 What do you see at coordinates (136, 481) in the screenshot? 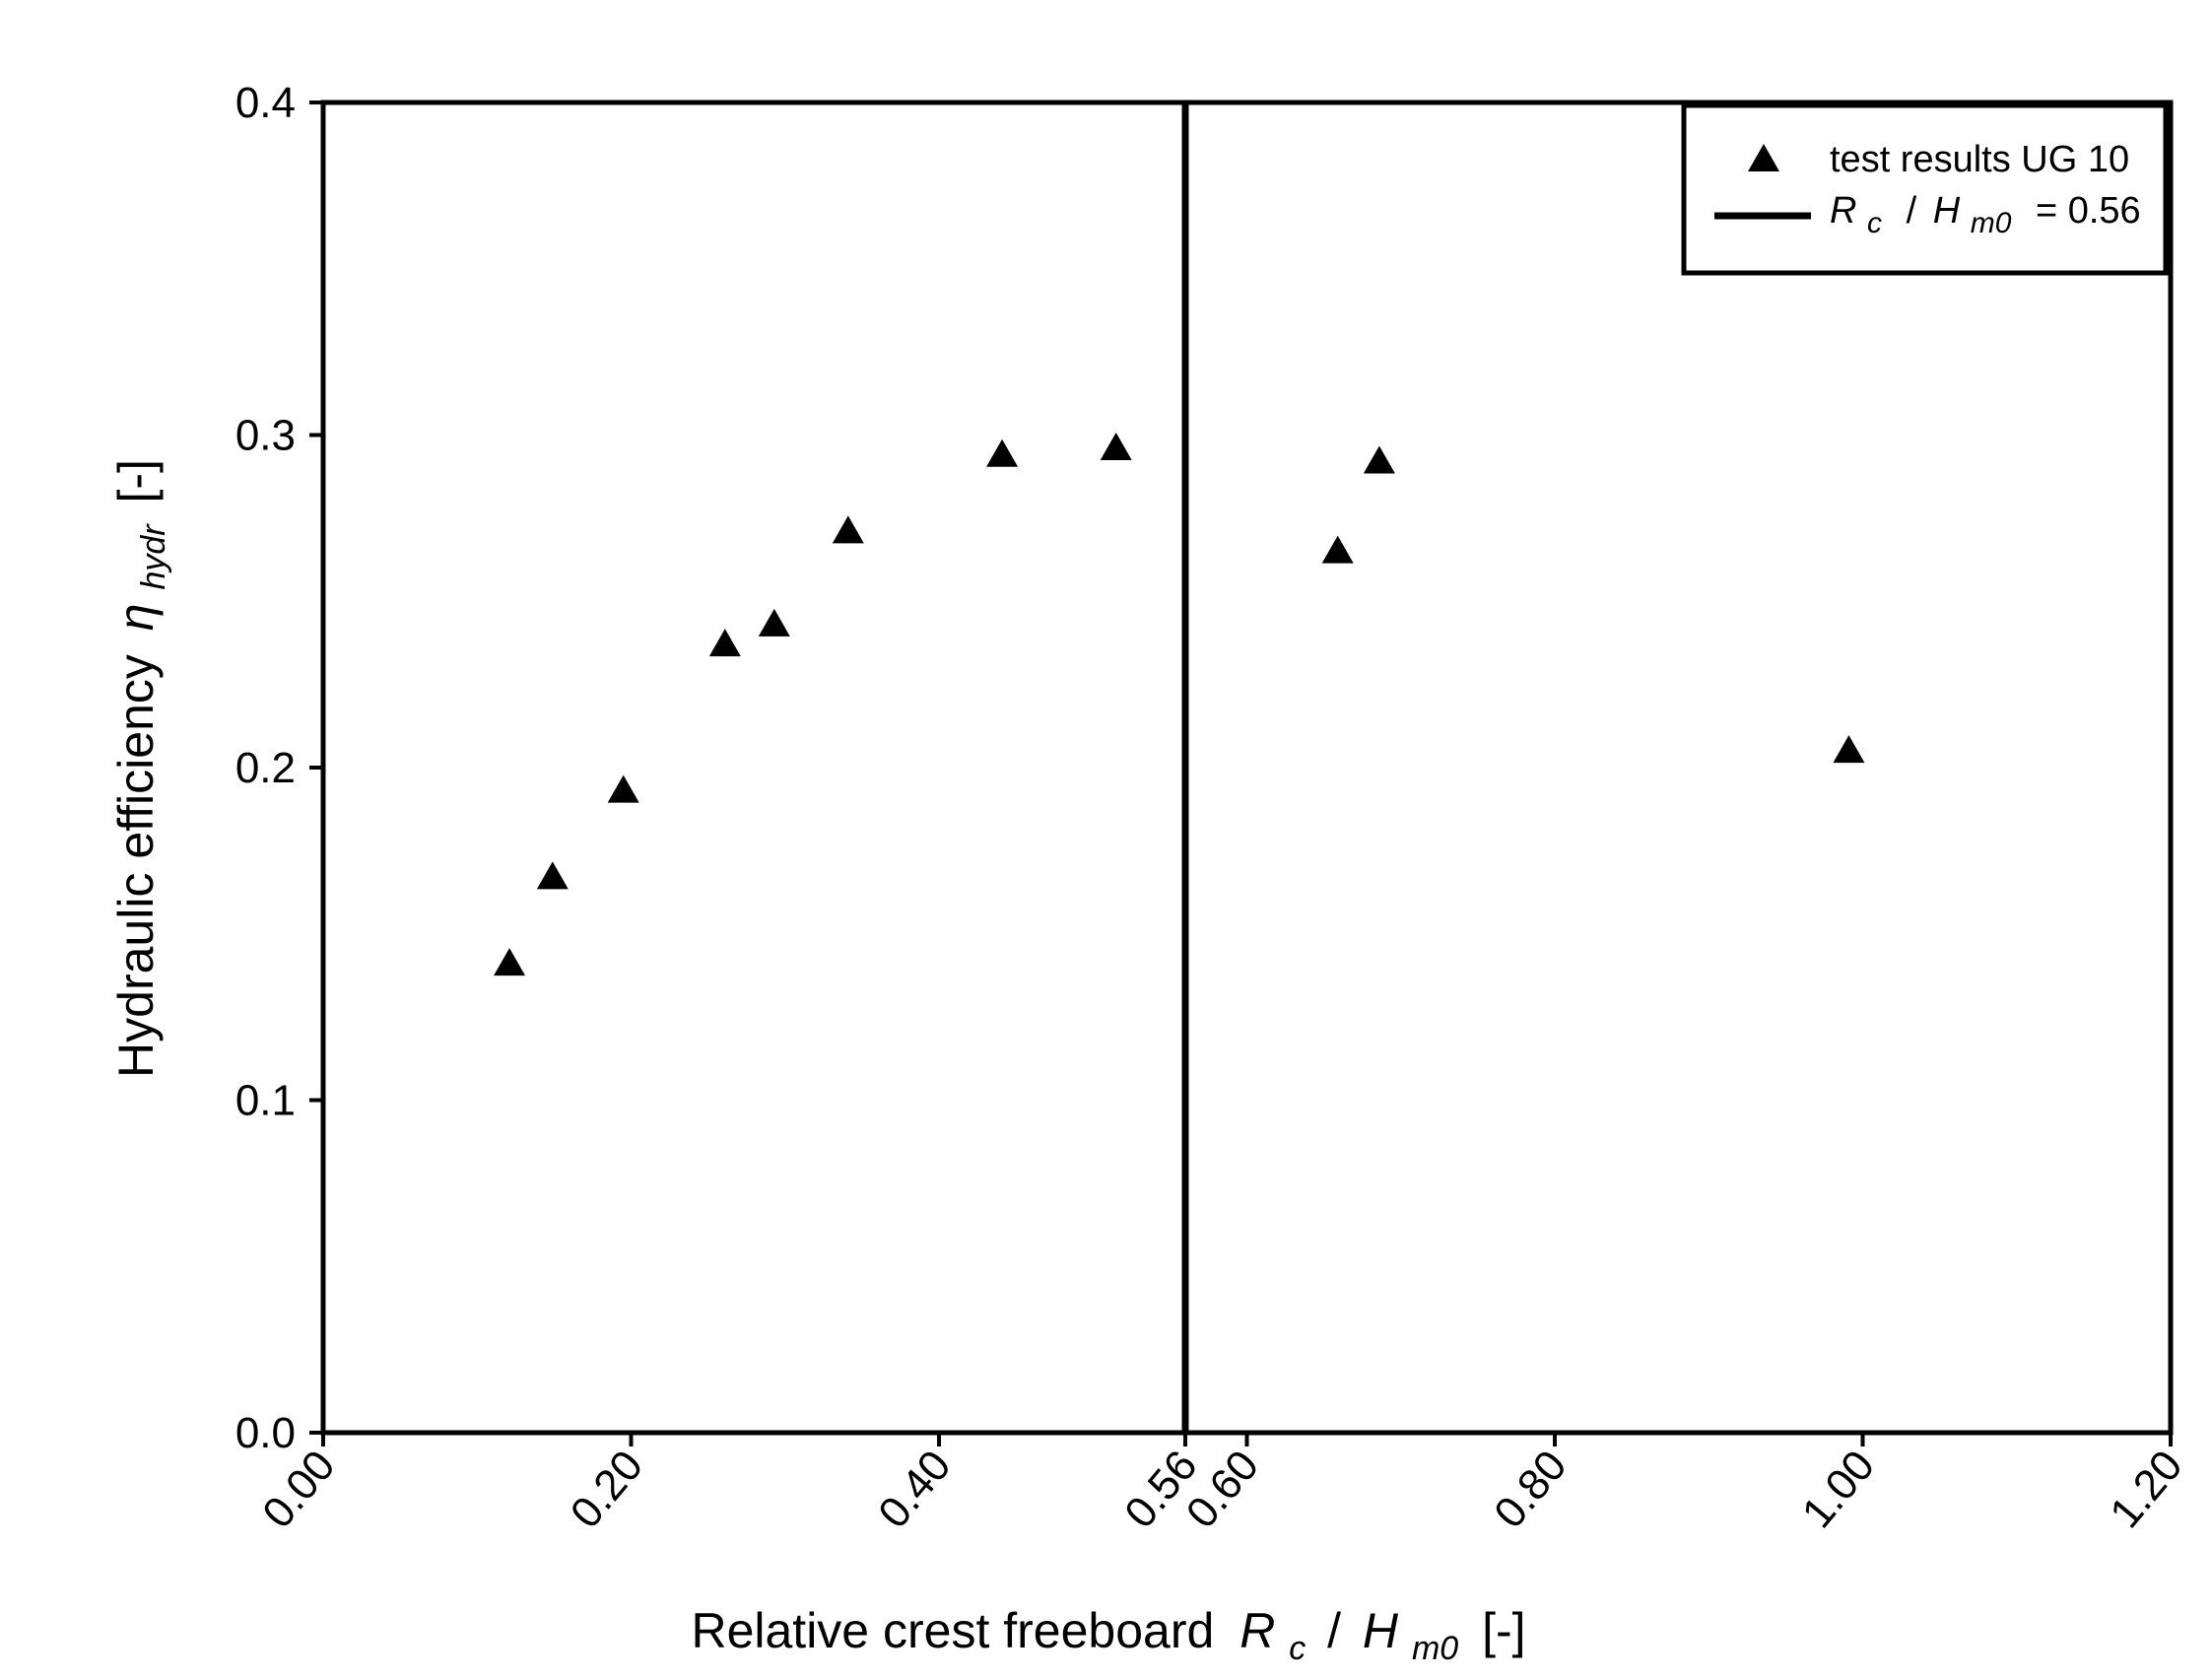
I see `y-axis-label-unit: [-]` at bounding box center [136, 481].